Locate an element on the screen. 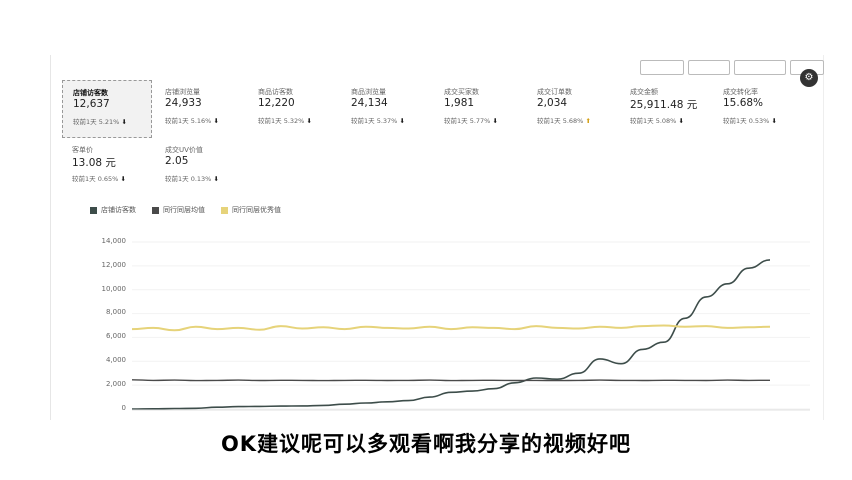 The height and width of the screenshot is (480, 852). metric-label: 成交金额 is located at coordinates (644, 92).